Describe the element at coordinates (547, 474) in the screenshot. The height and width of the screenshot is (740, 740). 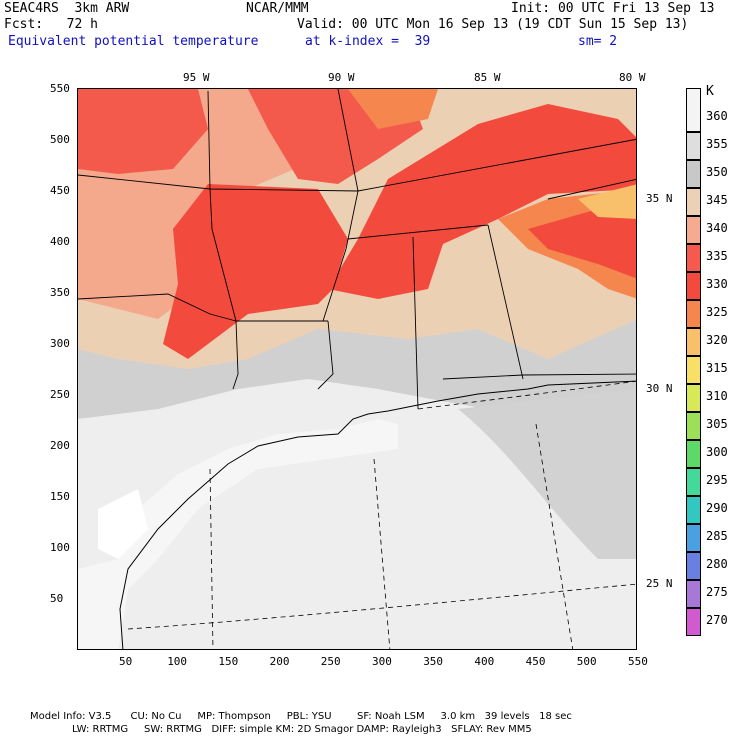
I see `east-gulf-grey` at that location.